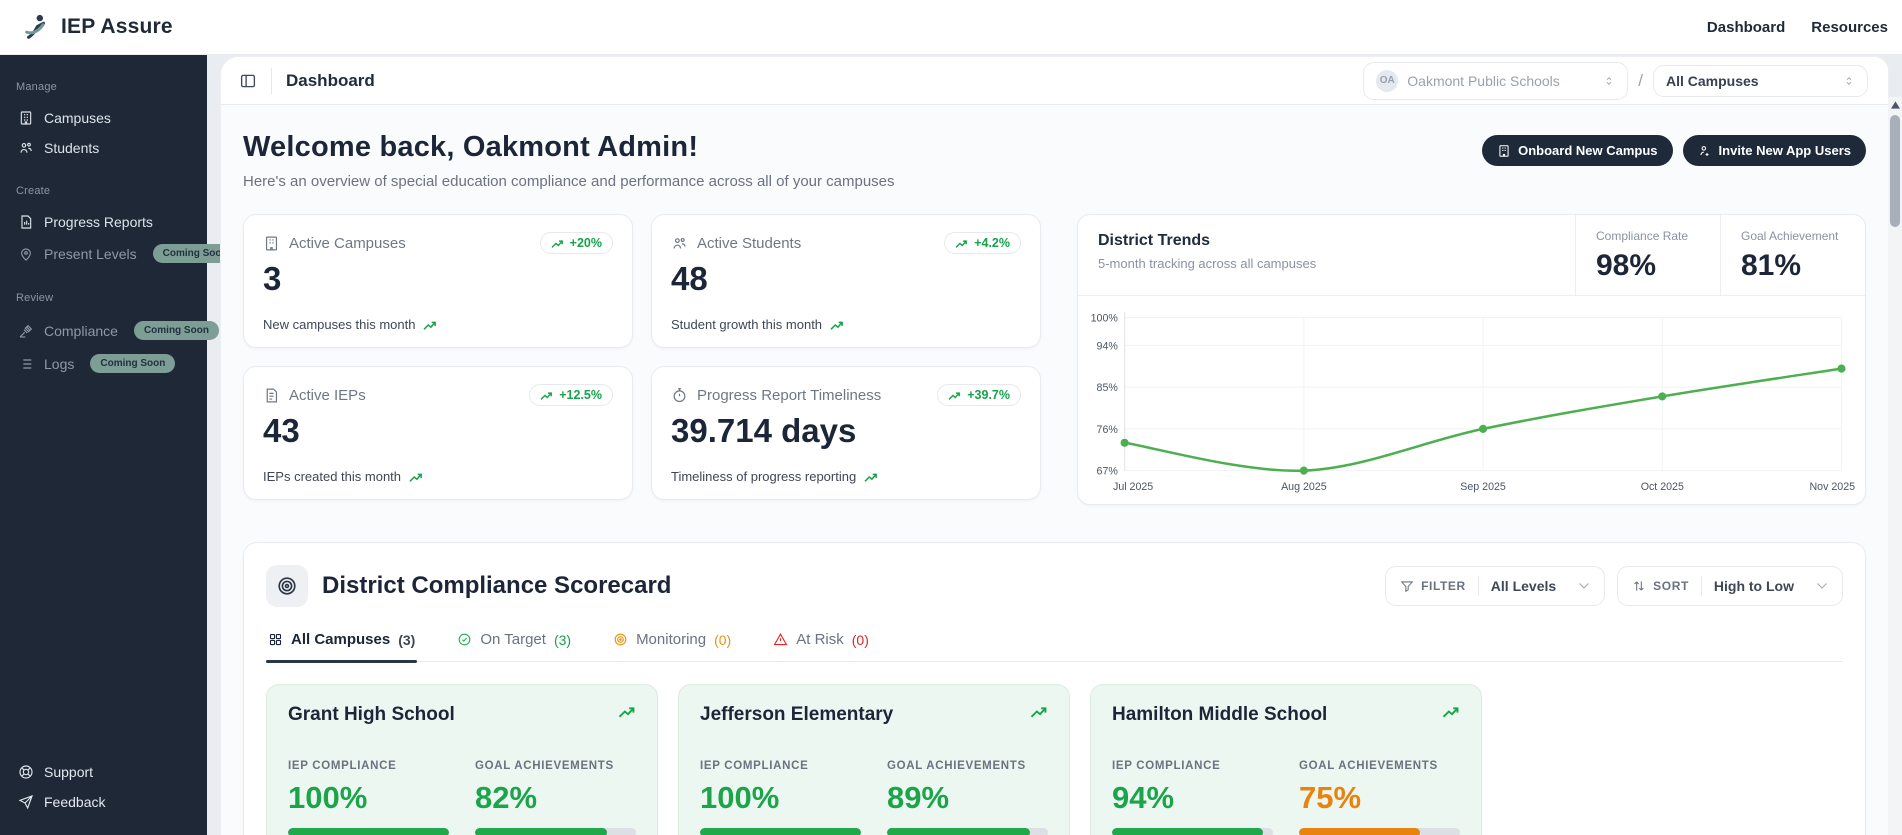 The width and height of the screenshot is (1902, 835). Describe the element at coordinates (764, 476) in the screenshot. I see `stat-footnote: Timeliness of progress reporting` at that location.